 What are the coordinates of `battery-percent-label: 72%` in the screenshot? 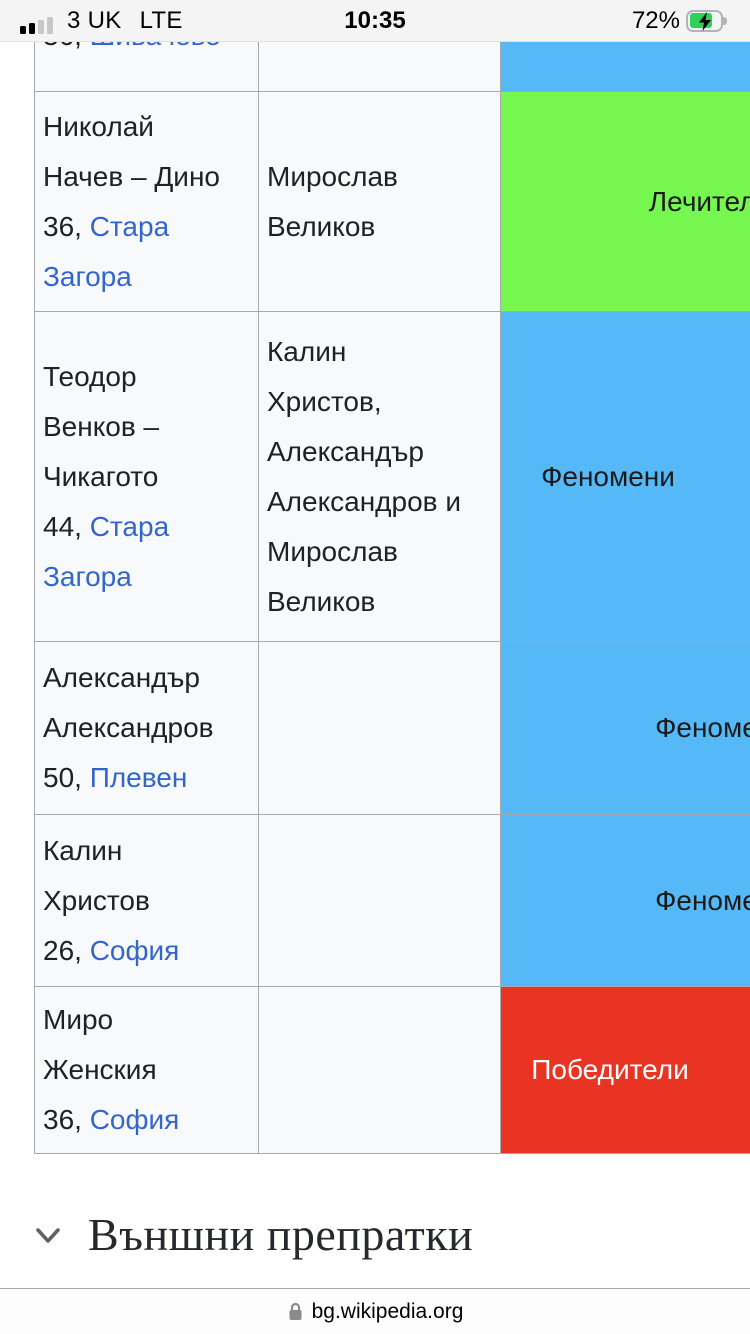 It's located at (655, 20).